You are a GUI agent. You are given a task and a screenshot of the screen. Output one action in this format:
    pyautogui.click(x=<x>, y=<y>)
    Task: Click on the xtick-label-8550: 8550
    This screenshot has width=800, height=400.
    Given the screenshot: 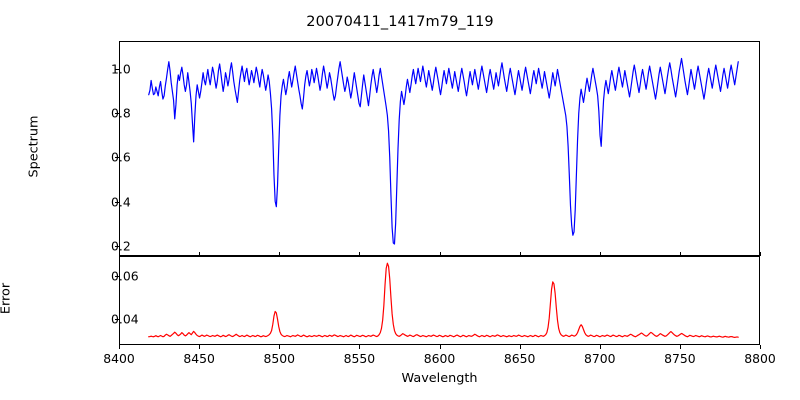 What is the action you would take?
    pyautogui.click(x=359, y=358)
    